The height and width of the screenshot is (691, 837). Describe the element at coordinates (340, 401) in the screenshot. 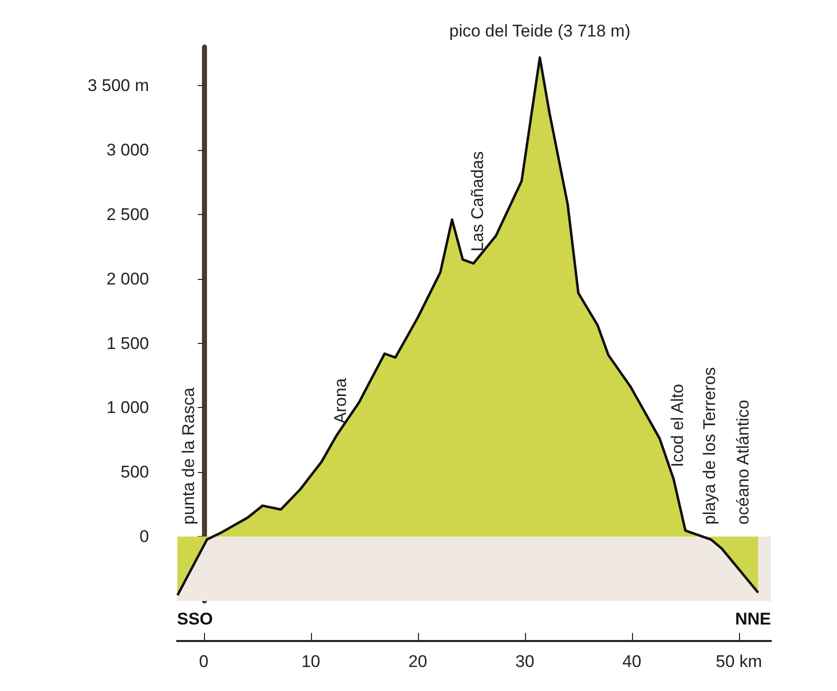

I see `annotation: Arona` at that location.